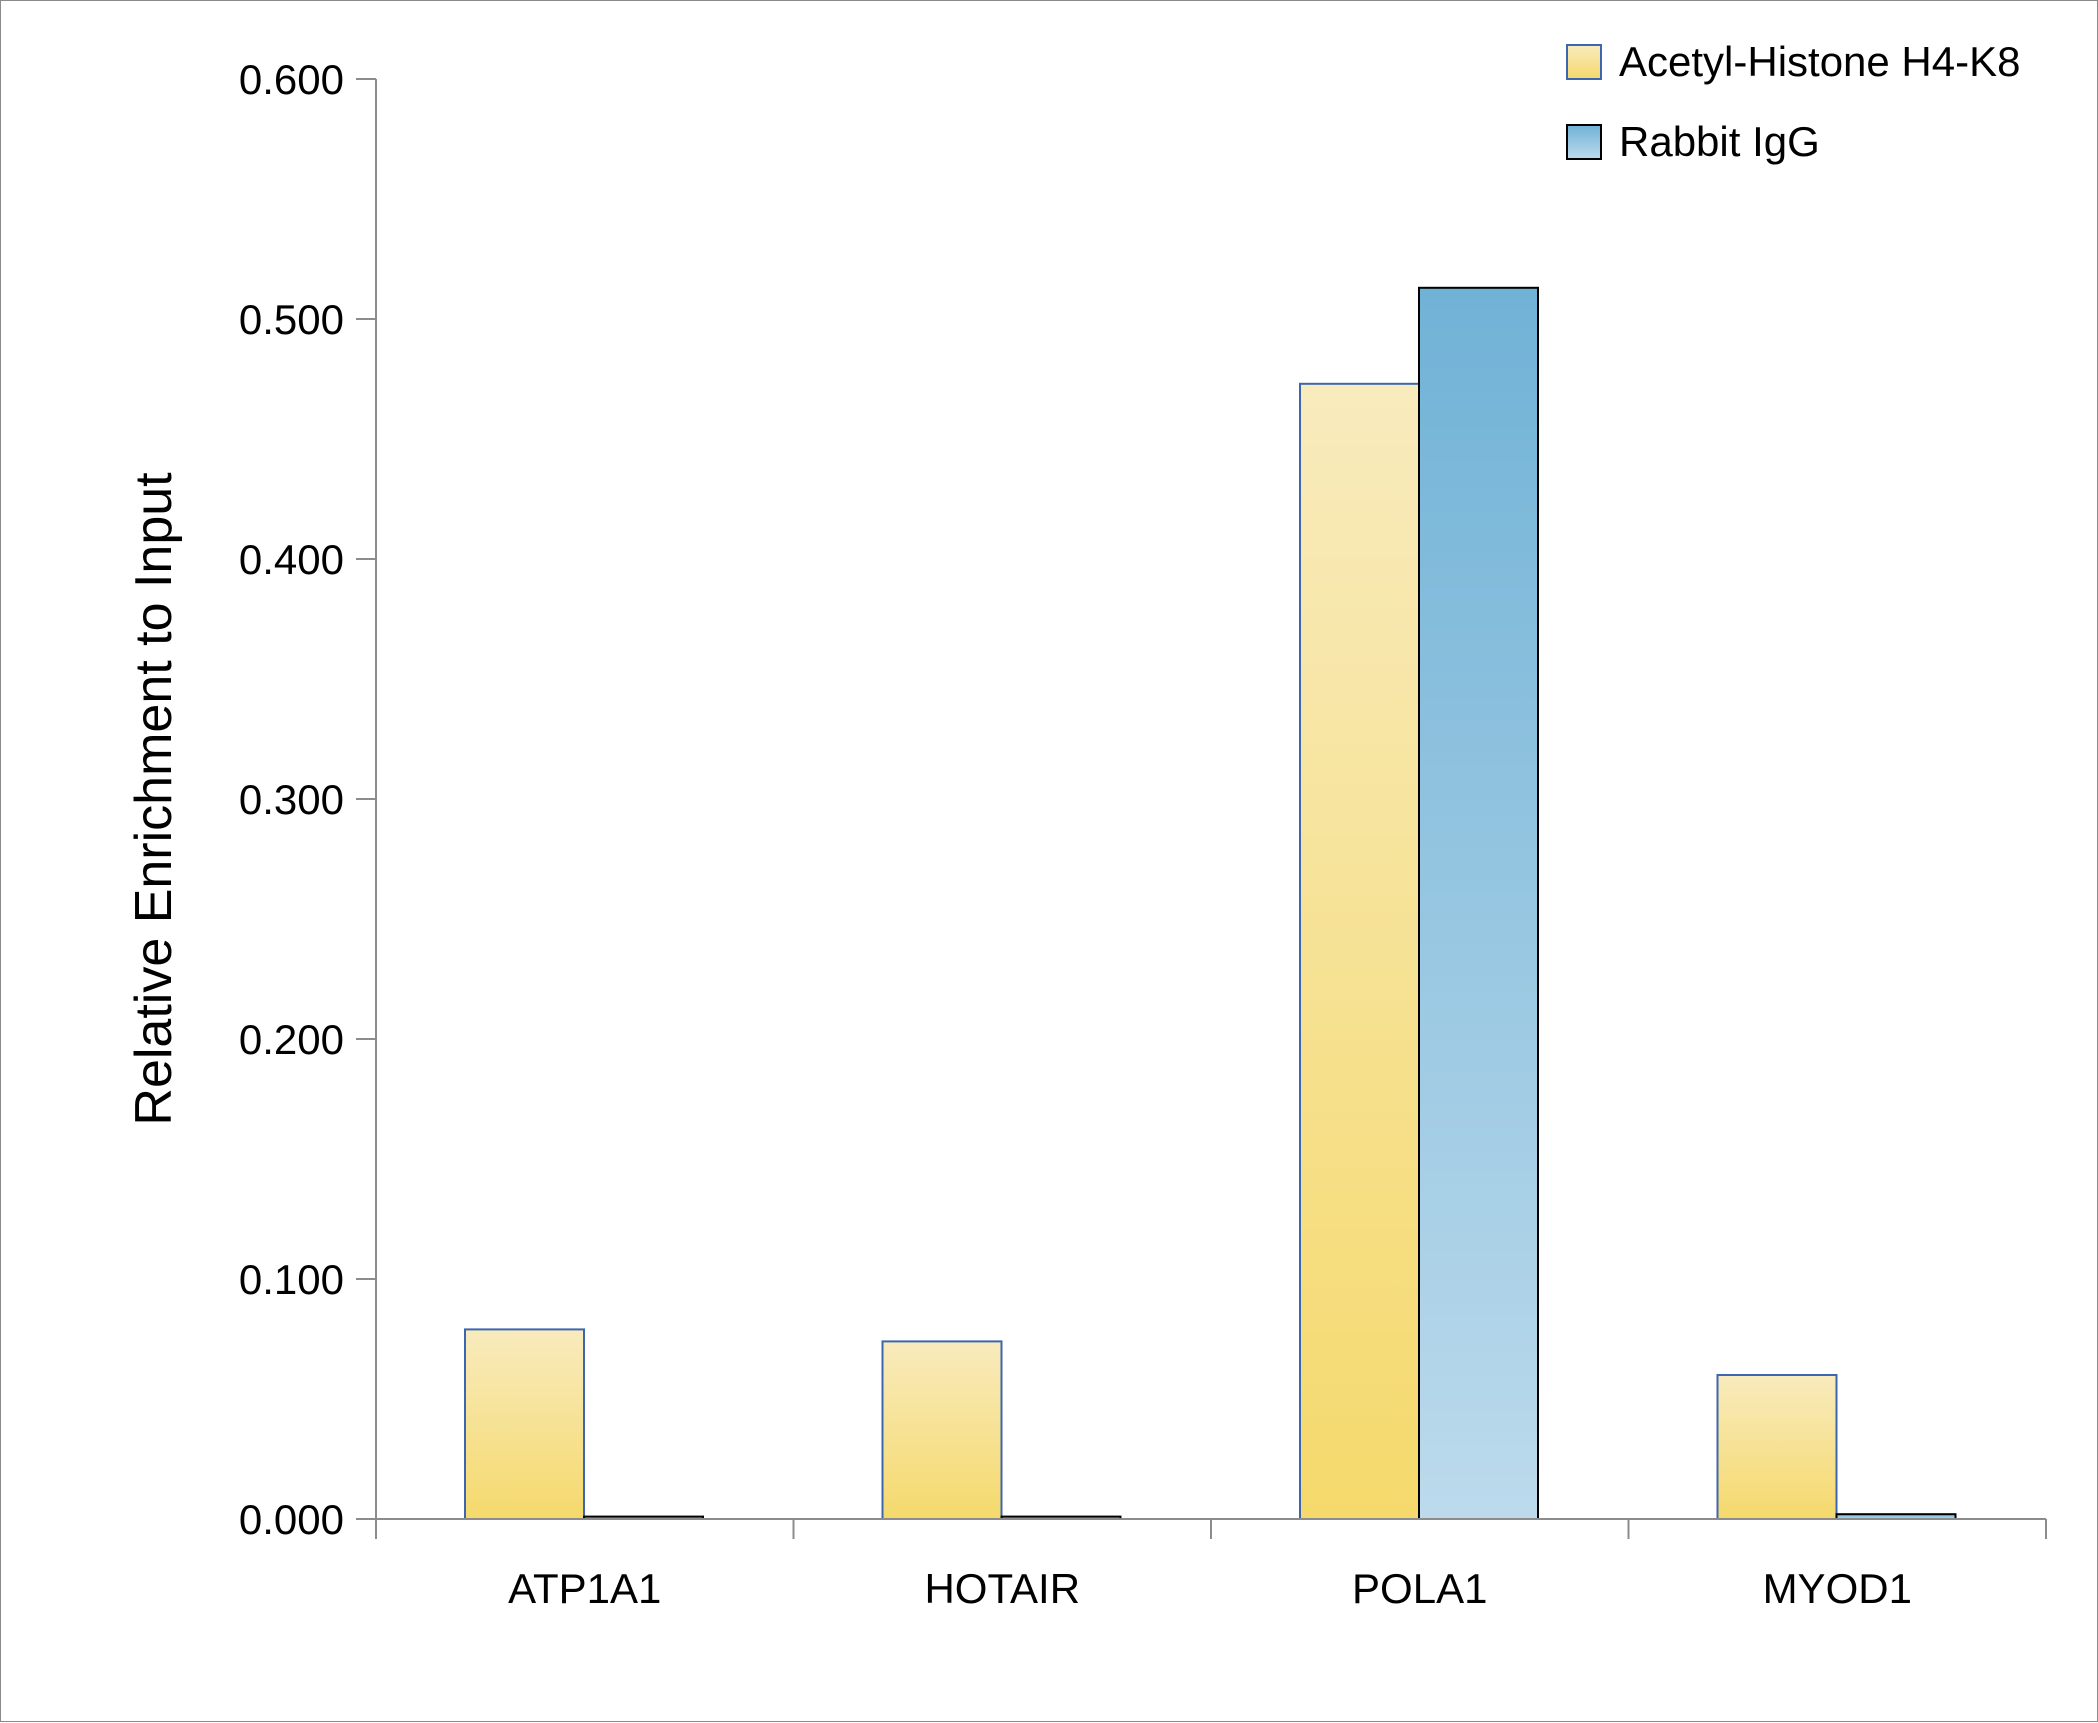 The image size is (2098, 1723). What do you see at coordinates (291, 1039) in the screenshot?
I see `y-tick-label: 0.200` at bounding box center [291, 1039].